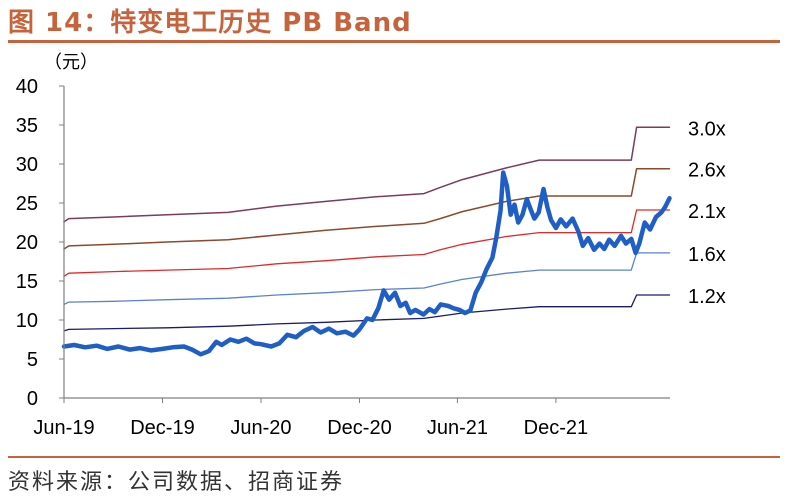  What do you see at coordinates (27, 321) in the screenshot?
I see `y-tick-label: 10` at bounding box center [27, 321].